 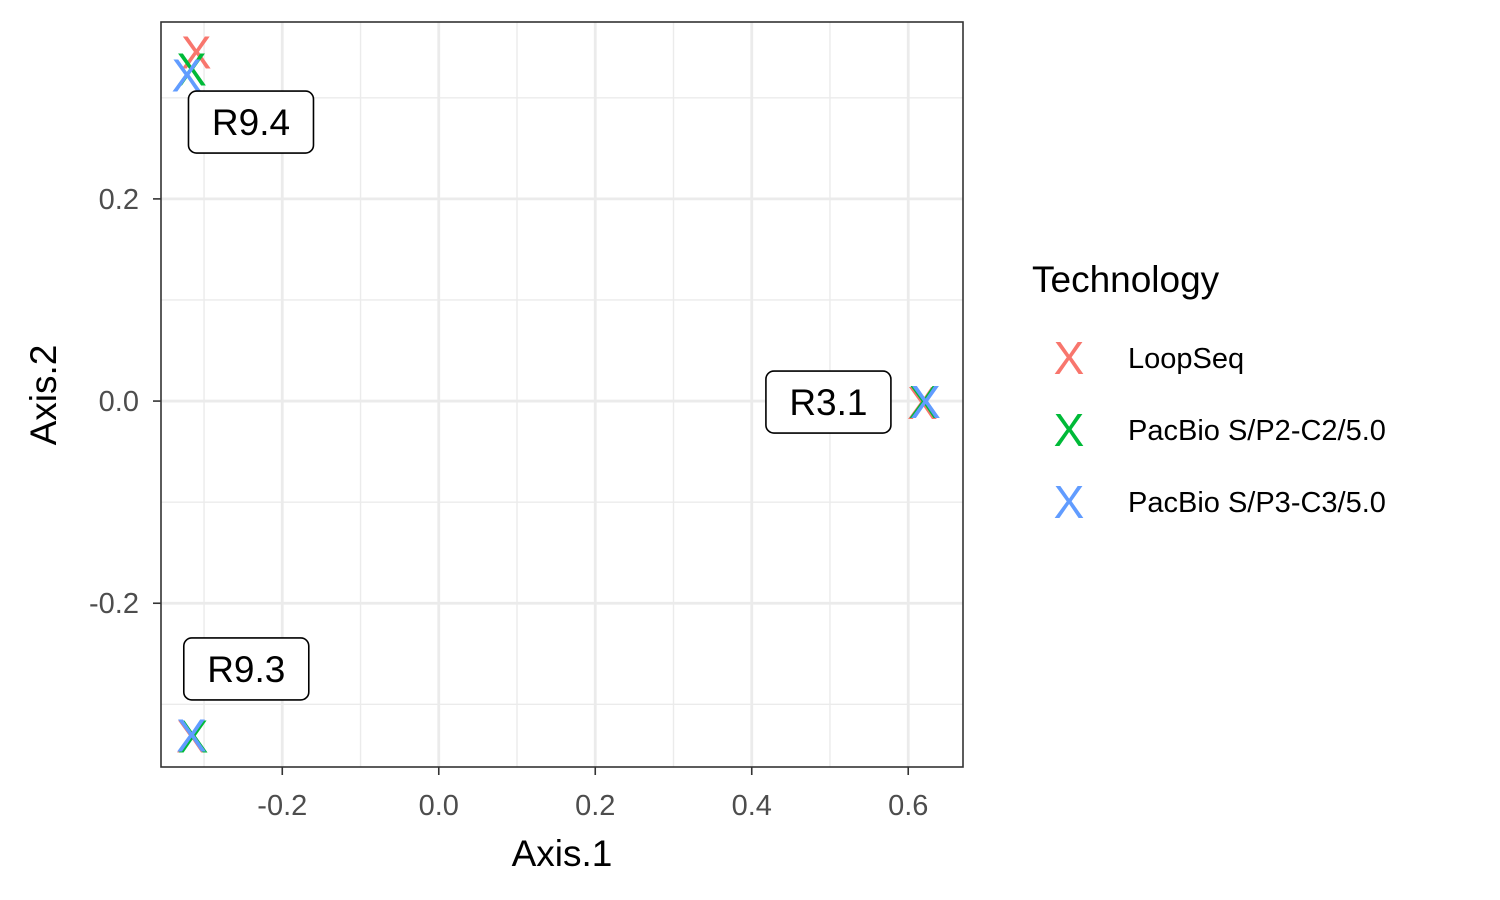 I want to click on x-axis: -0.2 0.0 0.2 0.4 0.6, so click(x=592, y=794).